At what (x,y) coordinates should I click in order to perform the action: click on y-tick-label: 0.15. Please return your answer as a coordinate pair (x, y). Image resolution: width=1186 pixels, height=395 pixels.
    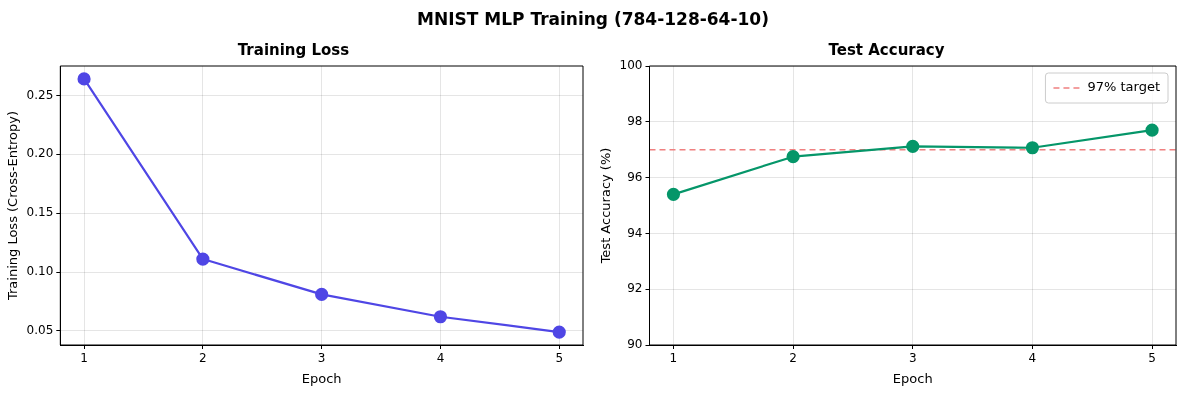
    Looking at the image, I should click on (40, 212).